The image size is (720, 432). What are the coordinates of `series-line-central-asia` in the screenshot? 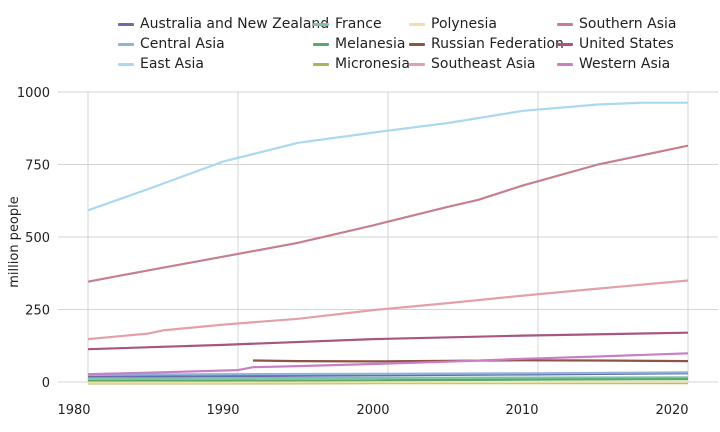 It's located at (388, 373).